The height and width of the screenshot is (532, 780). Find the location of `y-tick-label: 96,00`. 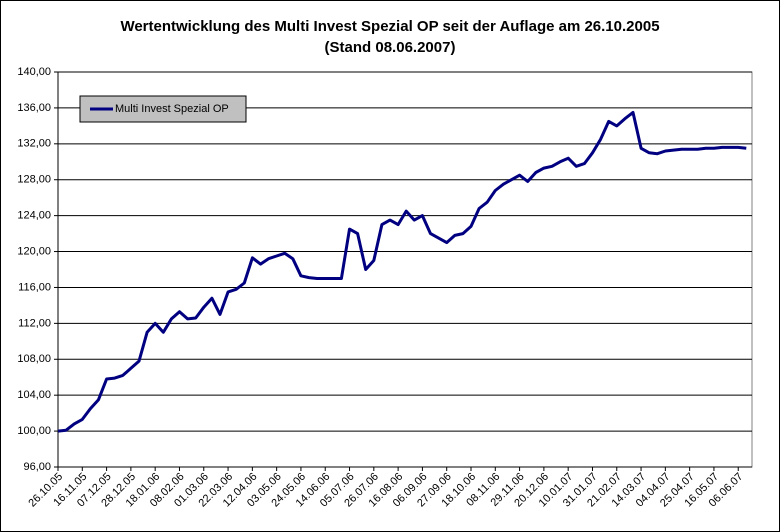

y-tick-label: 96,00 is located at coordinates (37, 467).